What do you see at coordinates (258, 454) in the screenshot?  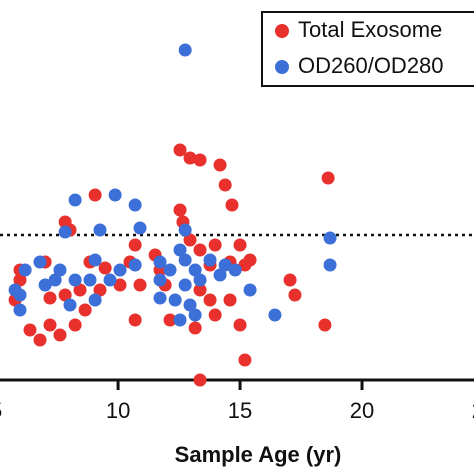 I see `x-axis-label: Sample Age (yr)` at bounding box center [258, 454].